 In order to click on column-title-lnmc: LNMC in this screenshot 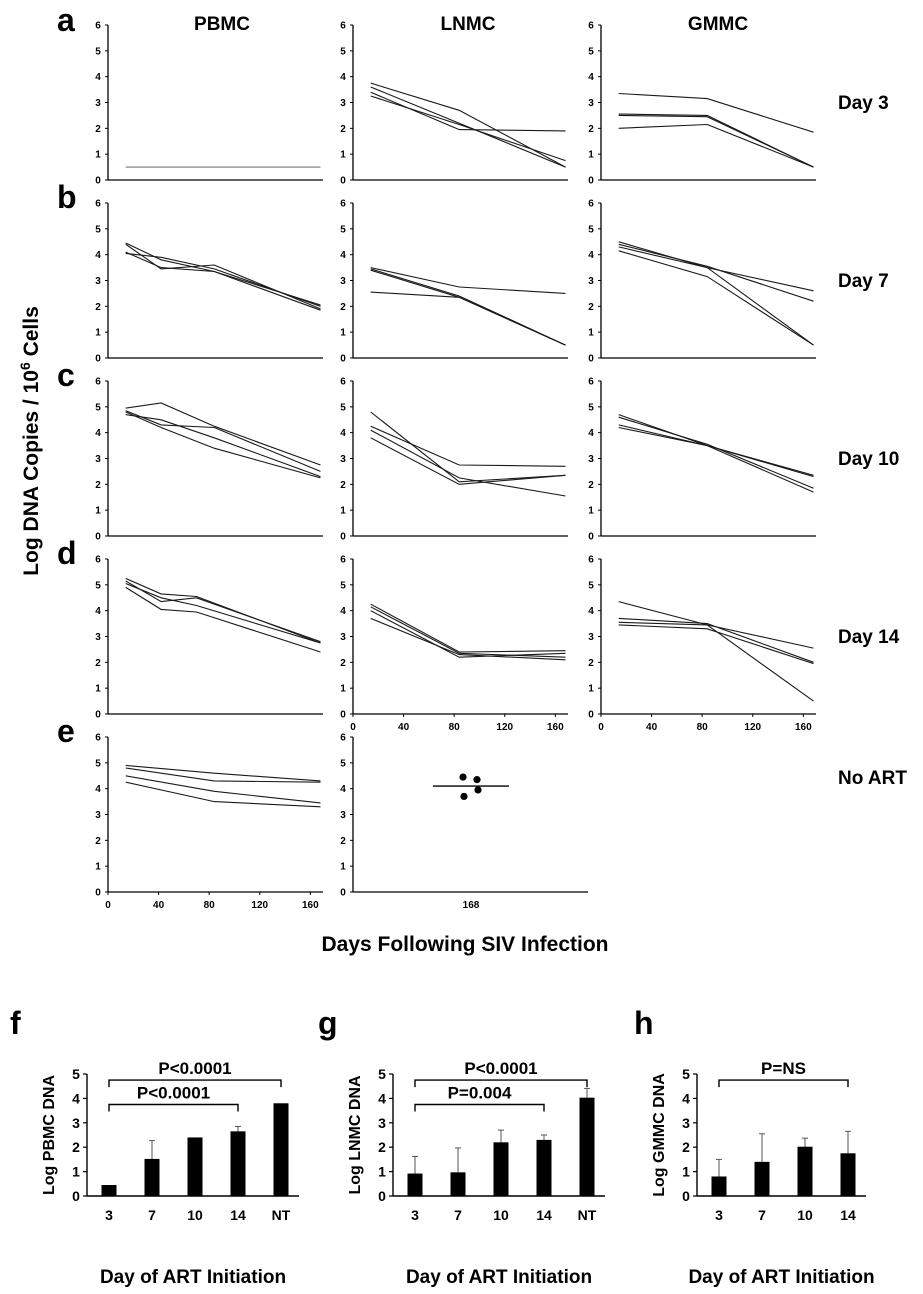, I will do `click(468, 24)`.